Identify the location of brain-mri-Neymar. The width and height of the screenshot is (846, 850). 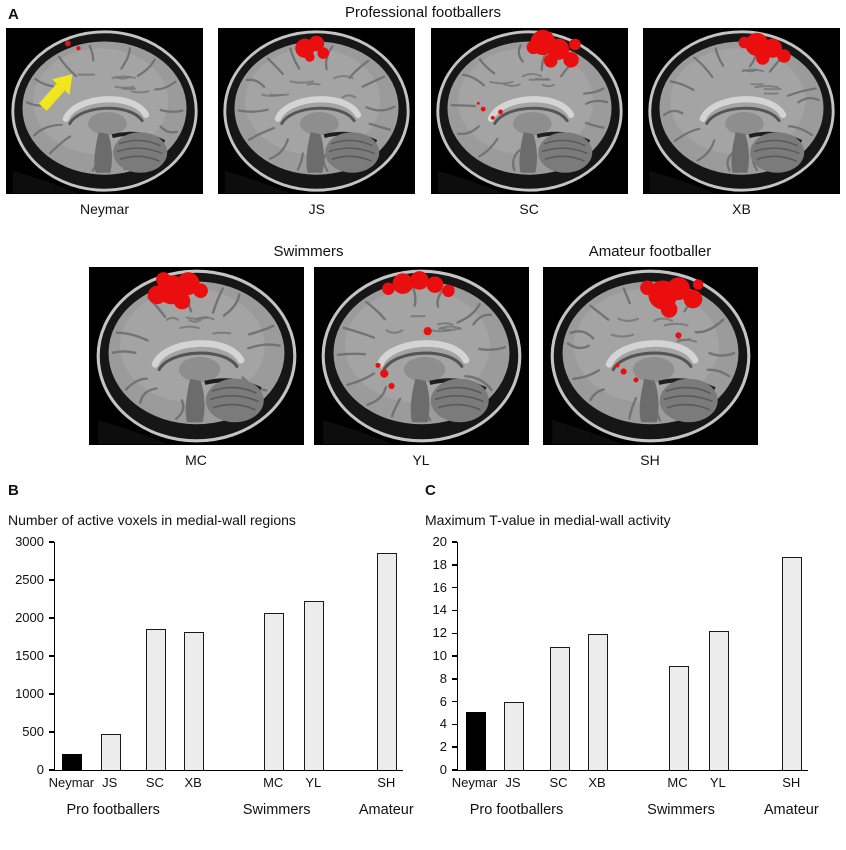
(104, 111).